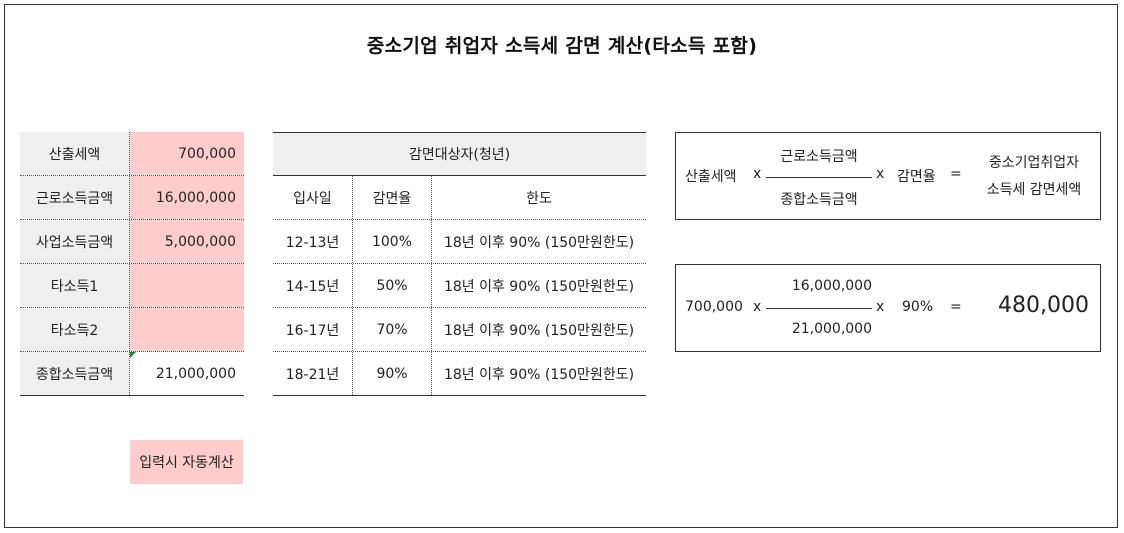  What do you see at coordinates (916, 177) in the screenshot?
I see `formula-rate-label: 감면율` at bounding box center [916, 177].